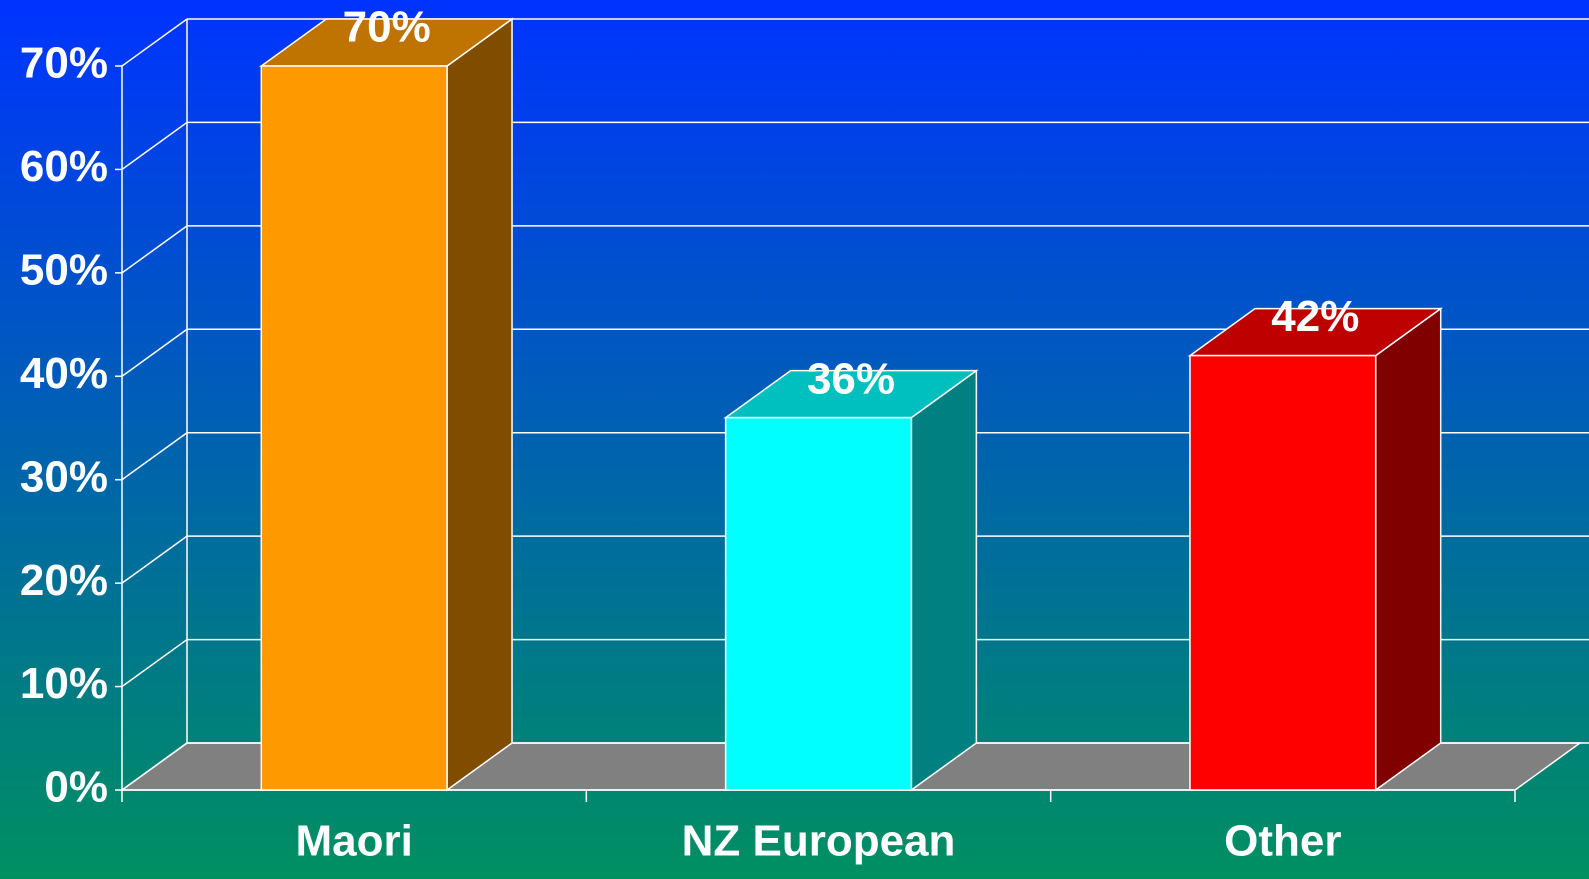 The image size is (1589, 879). Describe the element at coordinates (1282, 841) in the screenshot. I see `x-tick-label: Other` at that location.